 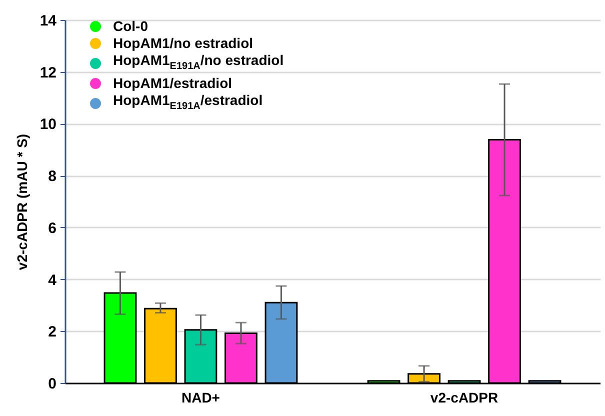 What do you see at coordinates (53, 280) in the screenshot?
I see `y-tick-label: 4` at bounding box center [53, 280].